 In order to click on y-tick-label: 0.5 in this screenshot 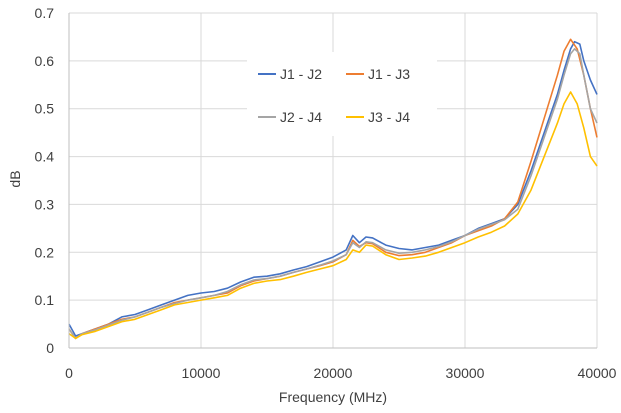, I will do `click(45, 109)`.